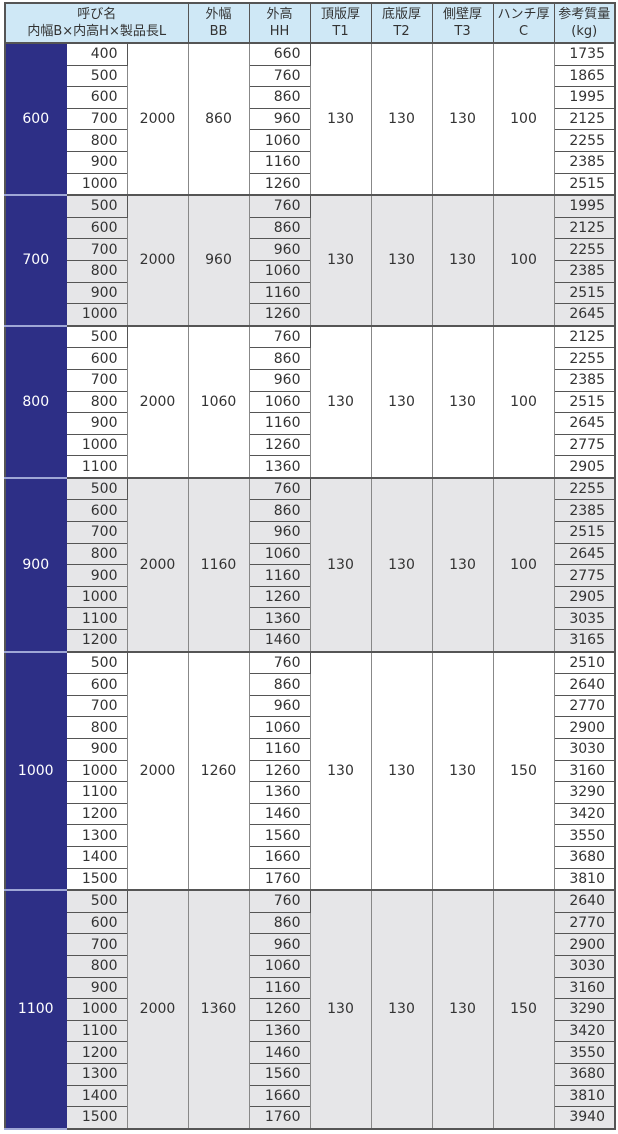  What do you see at coordinates (523, 23) in the screenshot?
I see `header-c: ハンチ厚 C` at bounding box center [523, 23].